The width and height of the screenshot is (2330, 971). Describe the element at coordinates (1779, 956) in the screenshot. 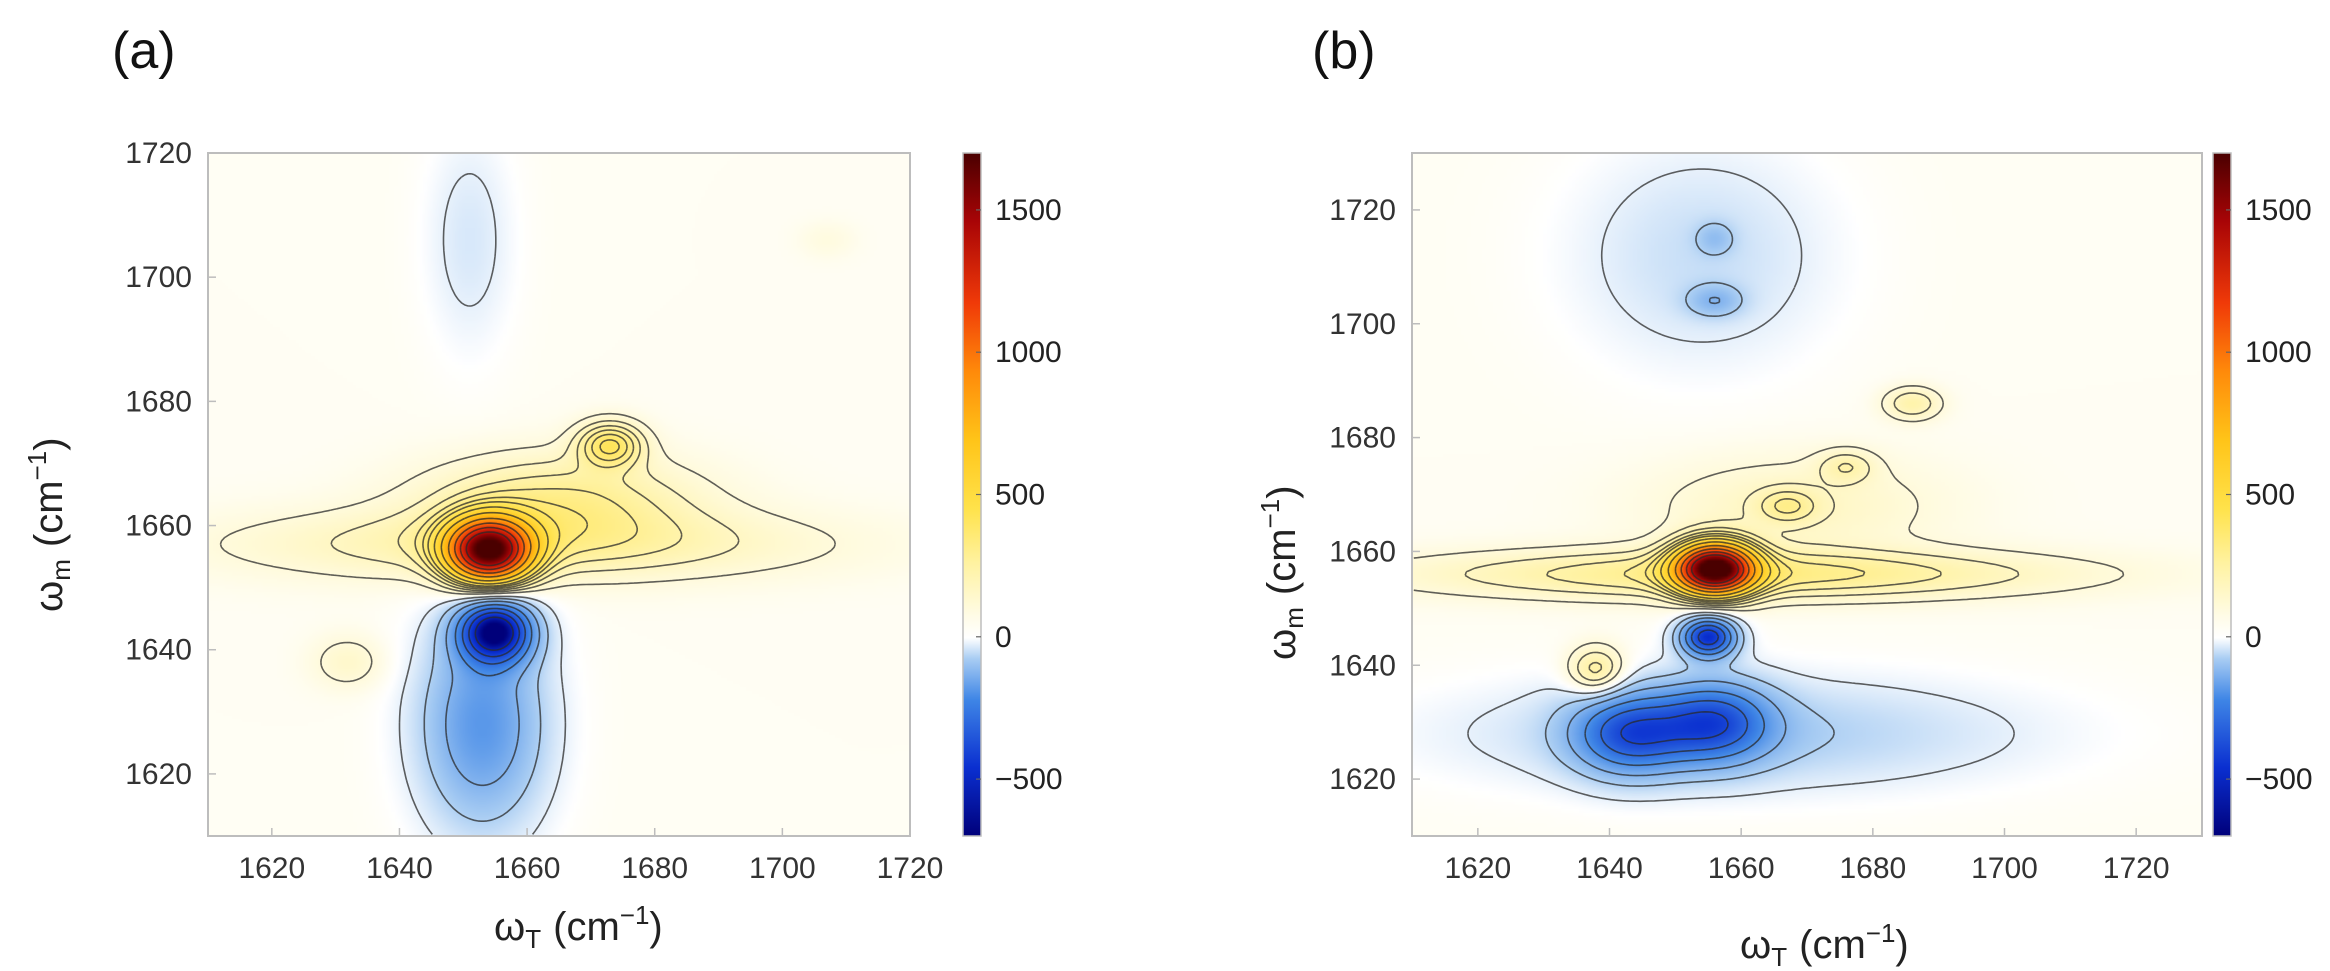

I see `panel-b-x-axis-subscript: T` at that location.